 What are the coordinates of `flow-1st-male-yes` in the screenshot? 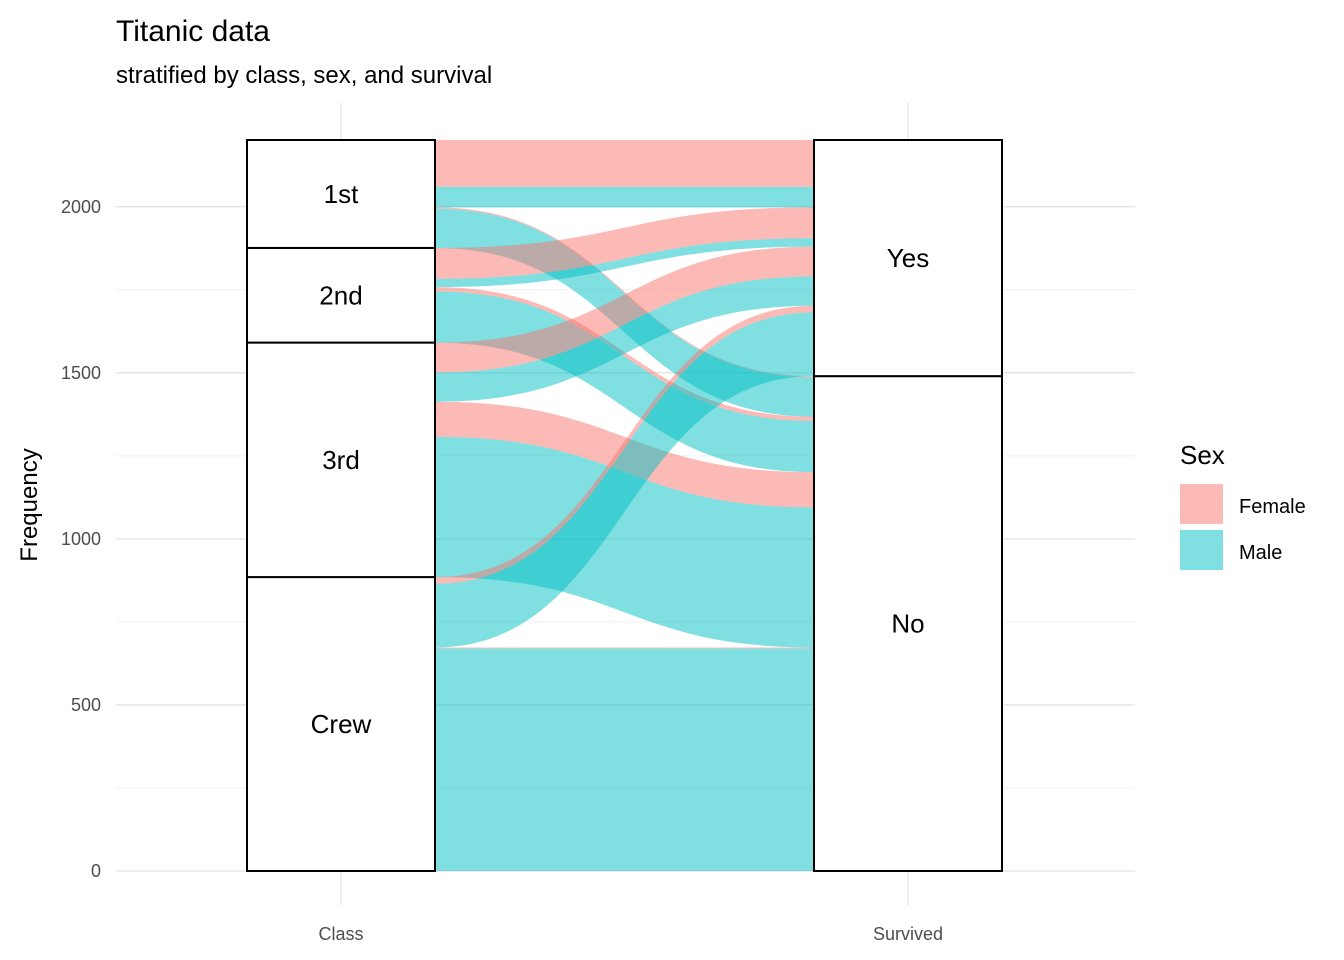 It's located at (624, 197).